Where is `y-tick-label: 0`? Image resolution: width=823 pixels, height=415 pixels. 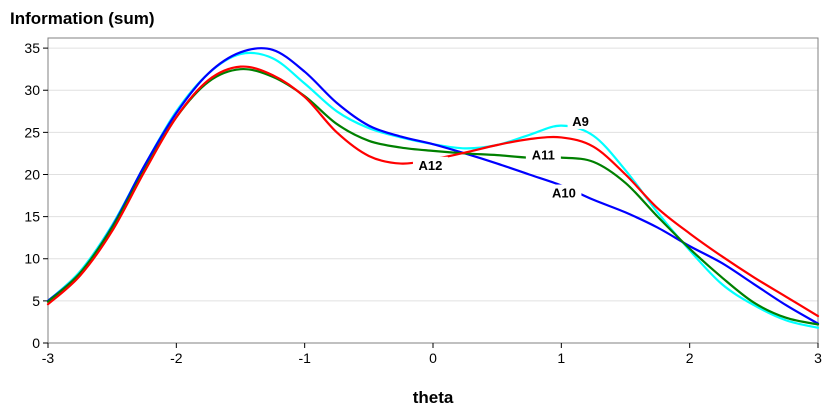 y-tick-label: 0 is located at coordinates (36, 343).